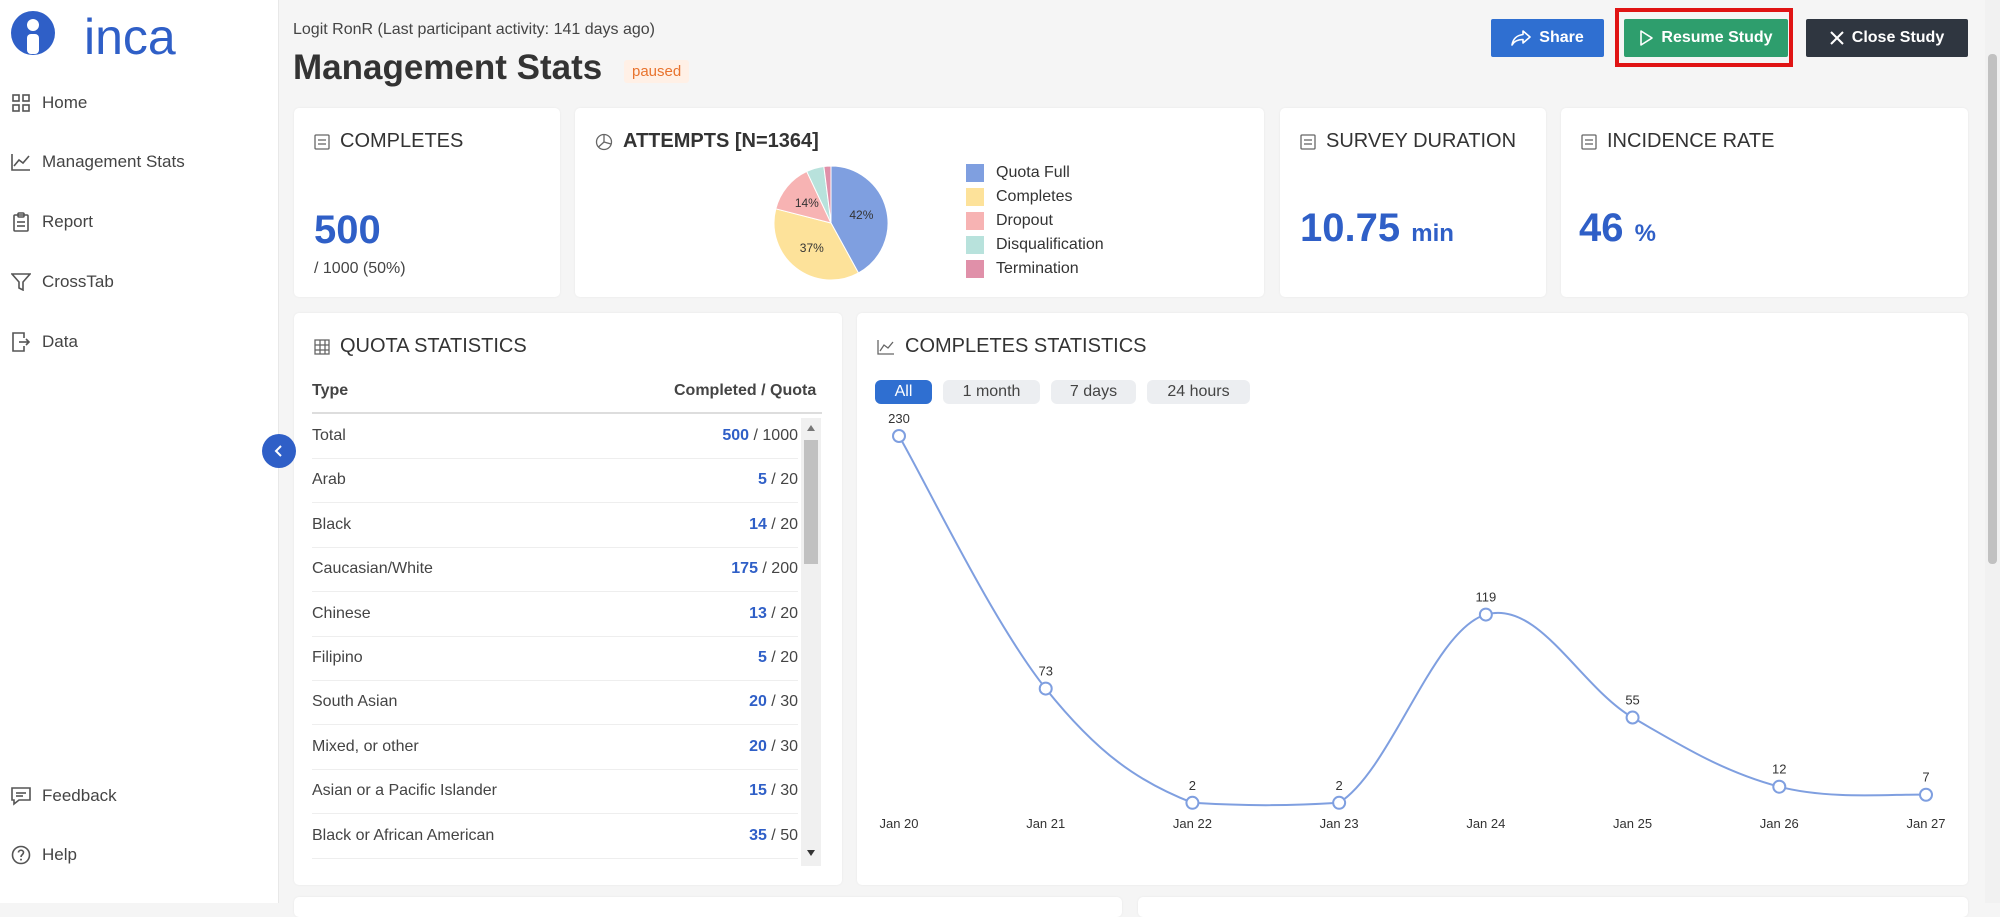 This screenshot has height=917, width=2000. What do you see at coordinates (1432, 233) in the screenshot?
I see `duration-unit: min` at bounding box center [1432, 233].